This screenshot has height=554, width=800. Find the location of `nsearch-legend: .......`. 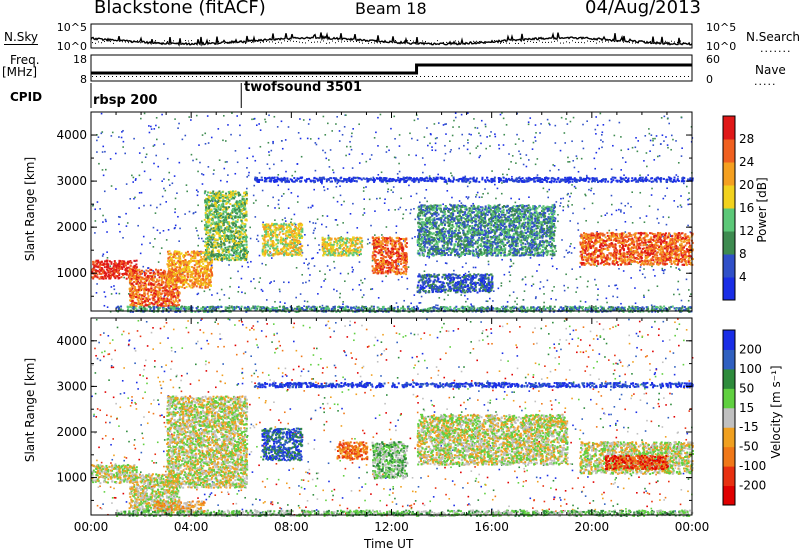

nsearch-legend: ....... is located at coordinates (775, 48).